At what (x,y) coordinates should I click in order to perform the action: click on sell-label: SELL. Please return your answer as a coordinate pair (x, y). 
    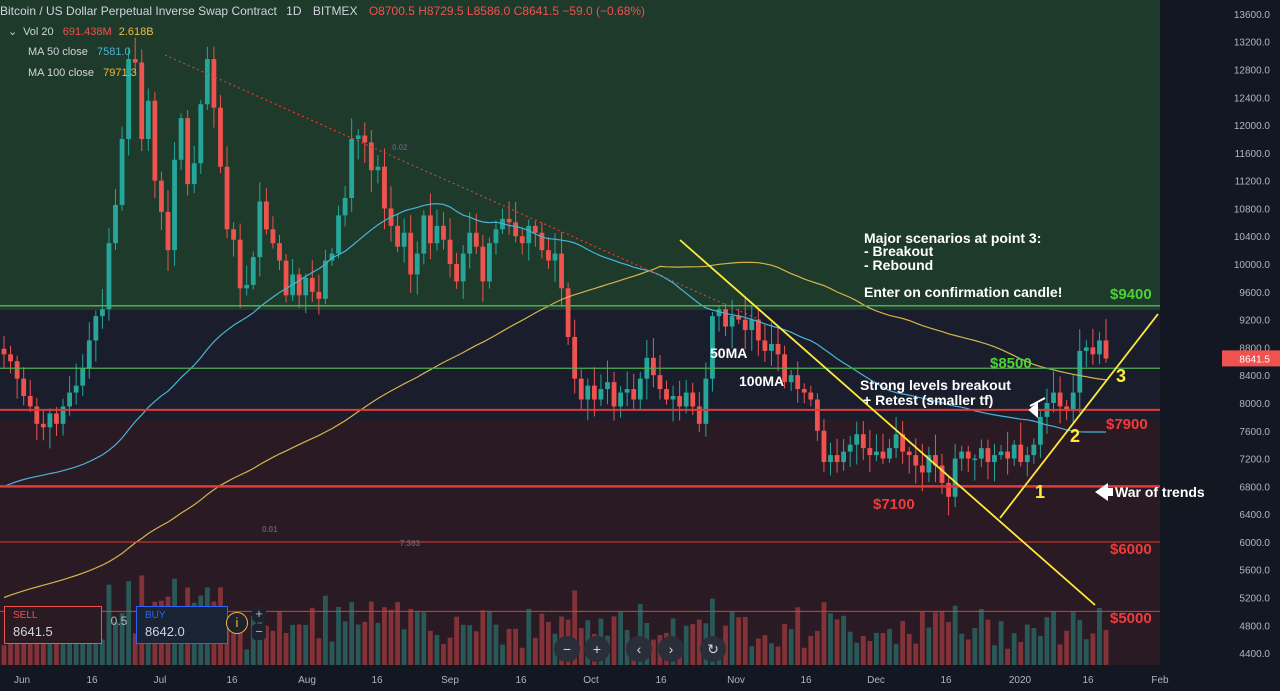
    Looking at the image, I should click on (25, 615).